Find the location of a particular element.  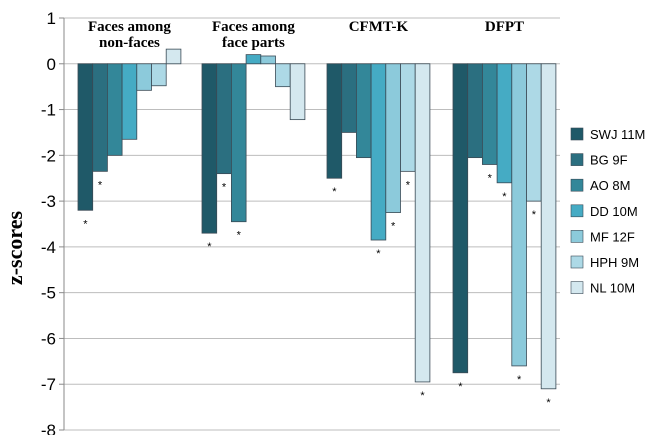

y-tick-label: 1 is located at coordinates (51, 18).